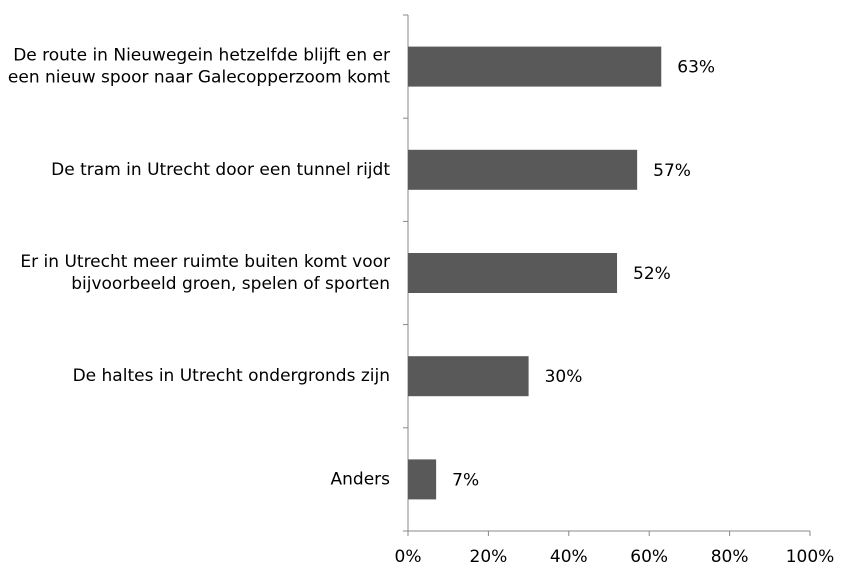 Image resolution: width=844 pixels, height=570 pixels. What do you see at coordinates (489, 557) in the screenshot?
I see `x-tick-label: 20%` at bounding box center [489, 557].